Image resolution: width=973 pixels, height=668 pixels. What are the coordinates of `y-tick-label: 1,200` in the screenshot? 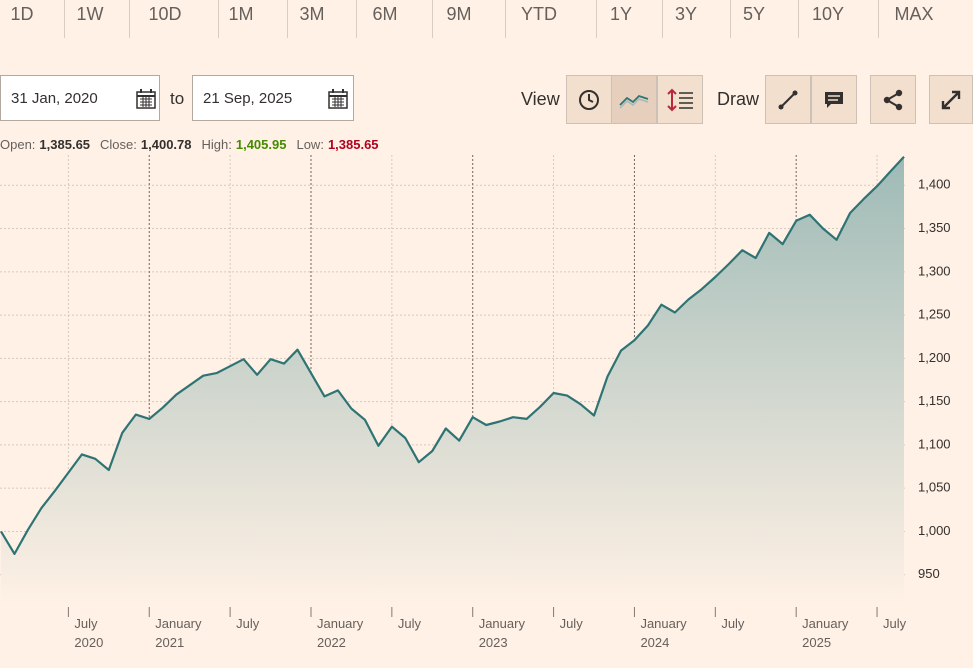 It's located at (934, 357).